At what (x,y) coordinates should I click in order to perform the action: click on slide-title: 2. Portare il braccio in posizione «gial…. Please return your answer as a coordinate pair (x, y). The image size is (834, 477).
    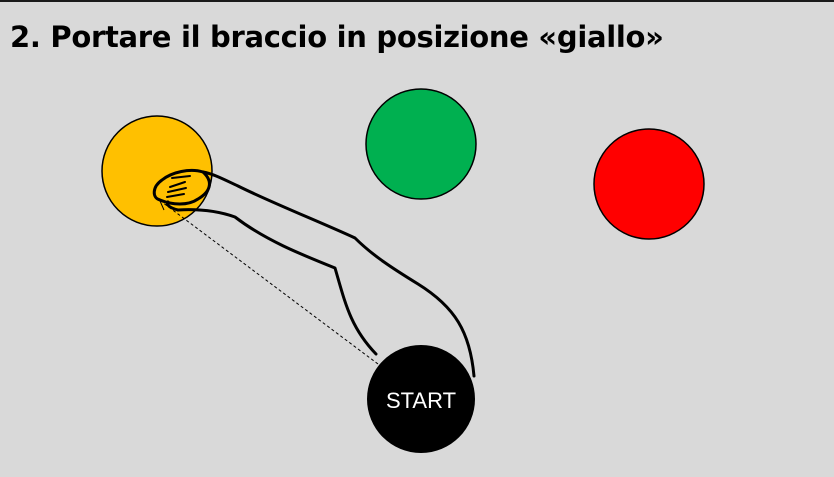
    Looking at the image, I should click on (337, 37).